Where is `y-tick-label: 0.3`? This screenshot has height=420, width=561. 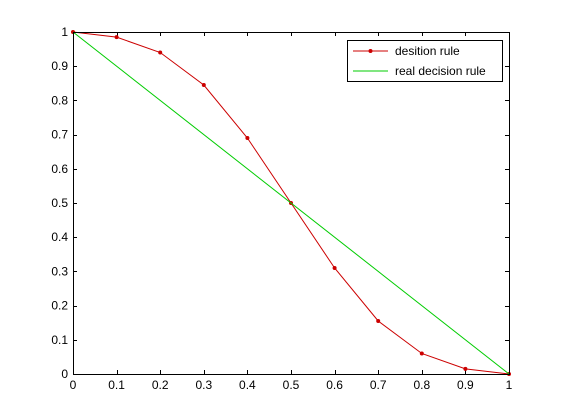
y-tick-label: 0.3 is located at coordinates (59, 271).